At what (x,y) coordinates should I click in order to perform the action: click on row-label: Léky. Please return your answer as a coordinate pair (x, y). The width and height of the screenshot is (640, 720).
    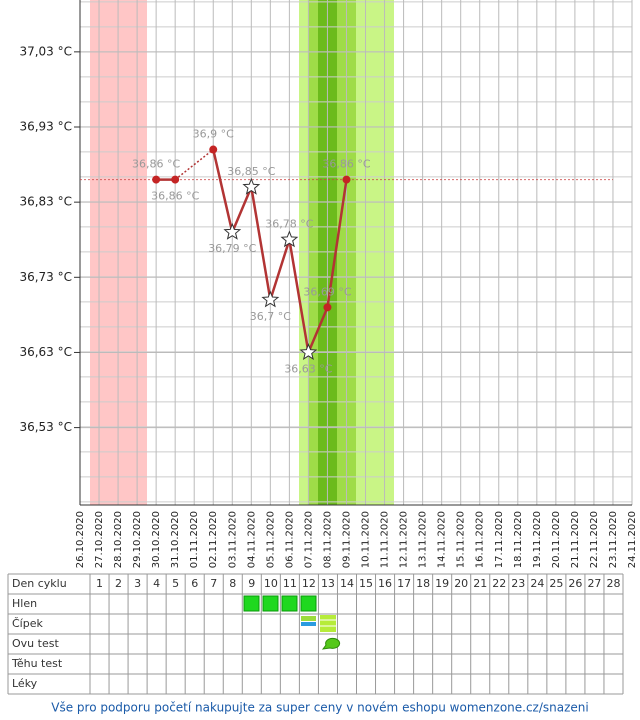
    Looking at the image, I should click on (25, 683).